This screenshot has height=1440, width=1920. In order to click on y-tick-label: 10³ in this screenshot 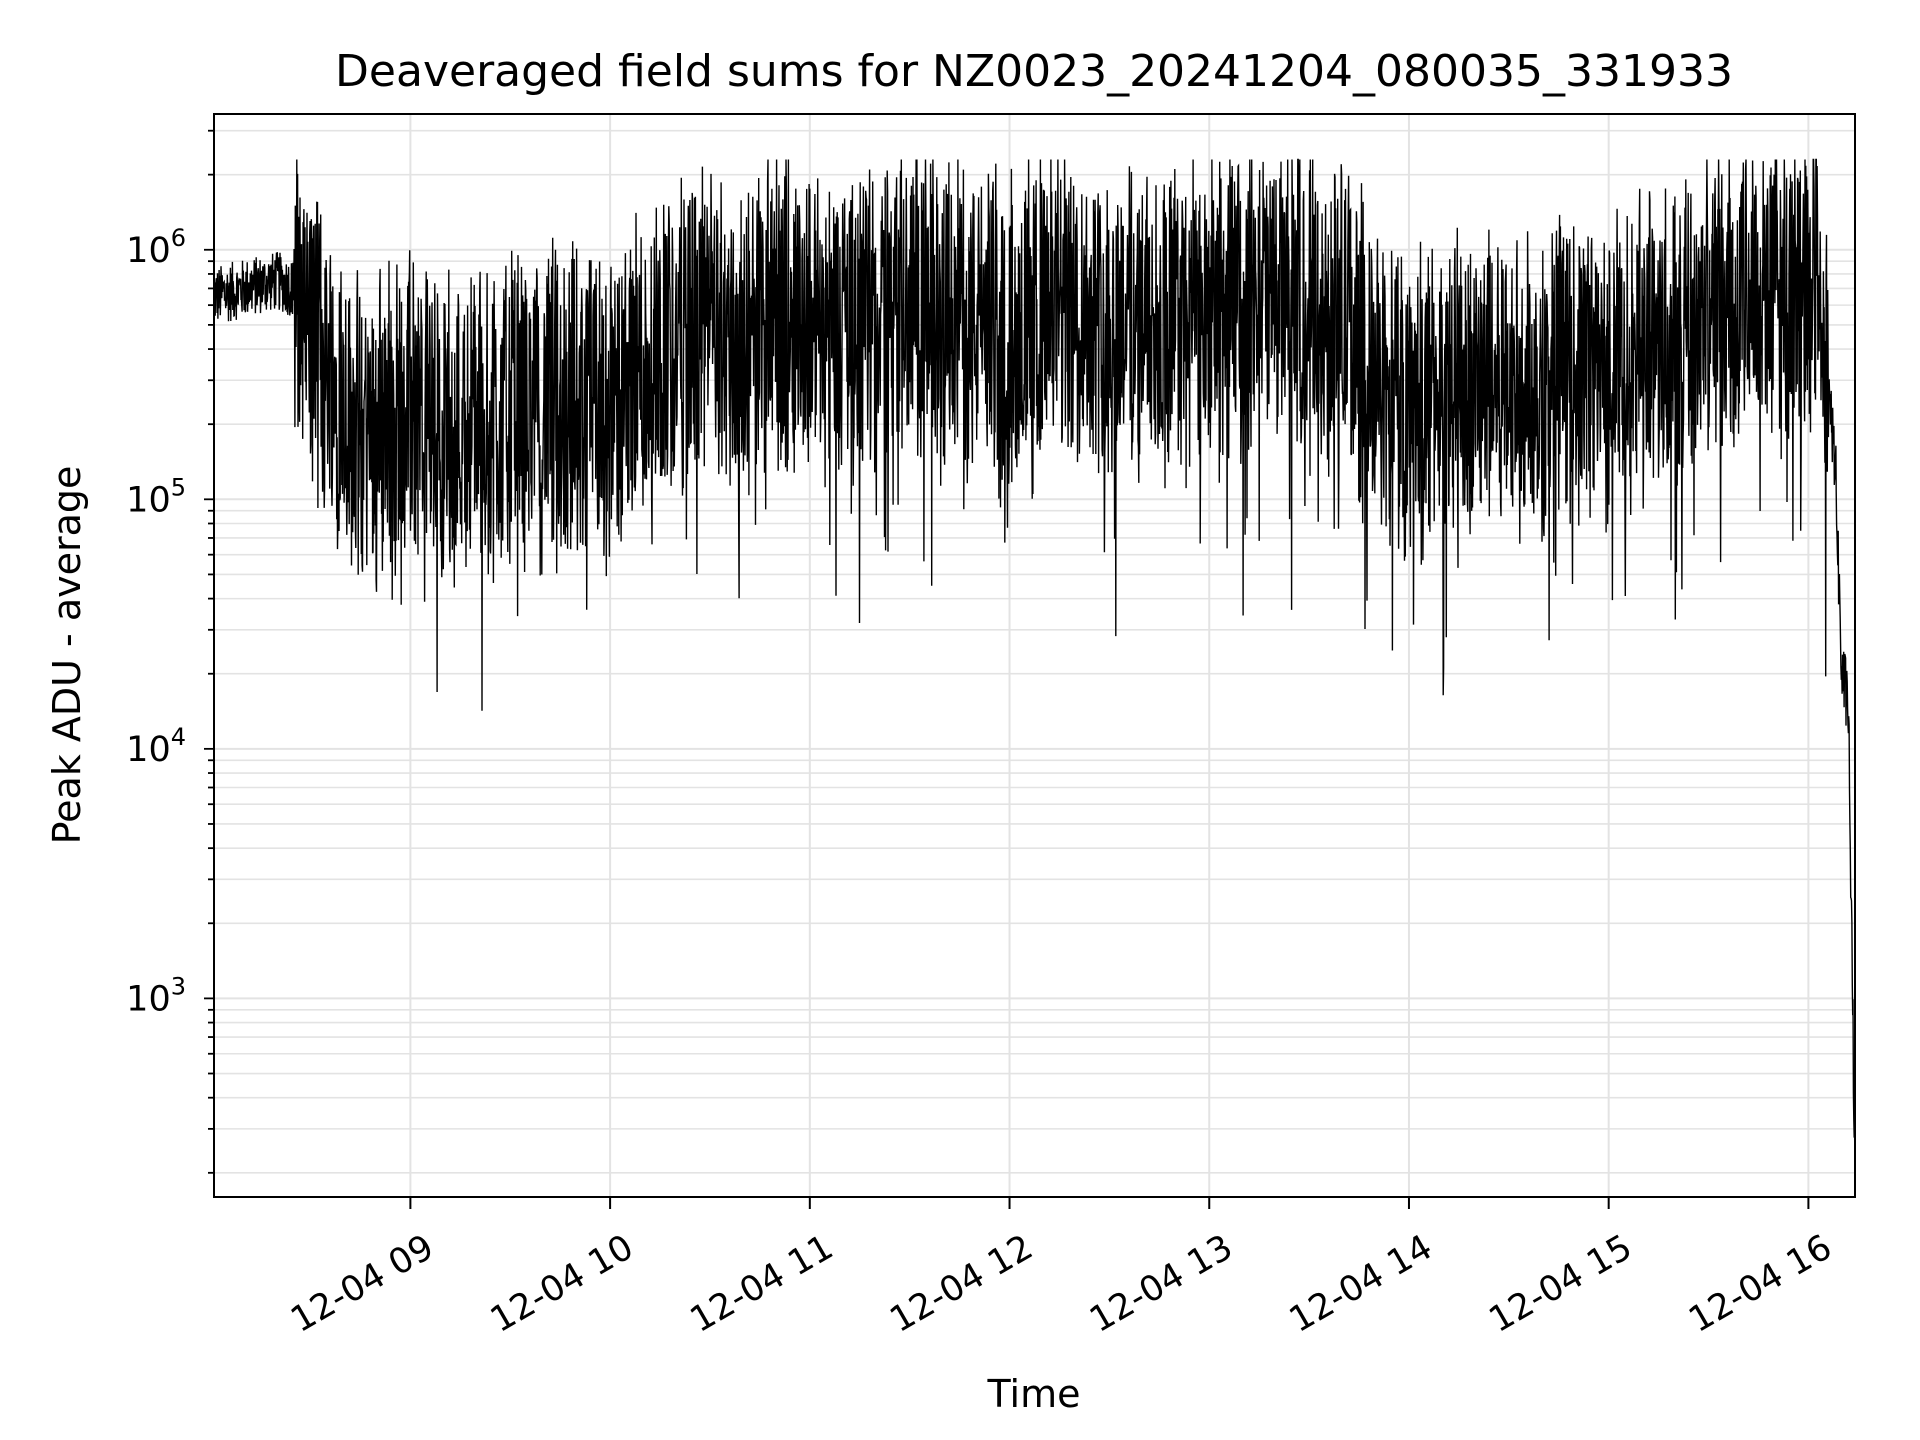, I will do `click(156, 995)`.